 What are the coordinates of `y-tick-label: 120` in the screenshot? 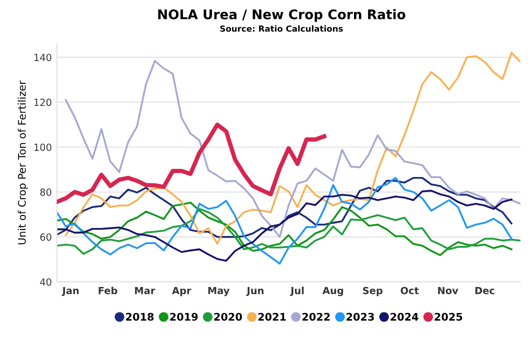 It's located at (43, 102).